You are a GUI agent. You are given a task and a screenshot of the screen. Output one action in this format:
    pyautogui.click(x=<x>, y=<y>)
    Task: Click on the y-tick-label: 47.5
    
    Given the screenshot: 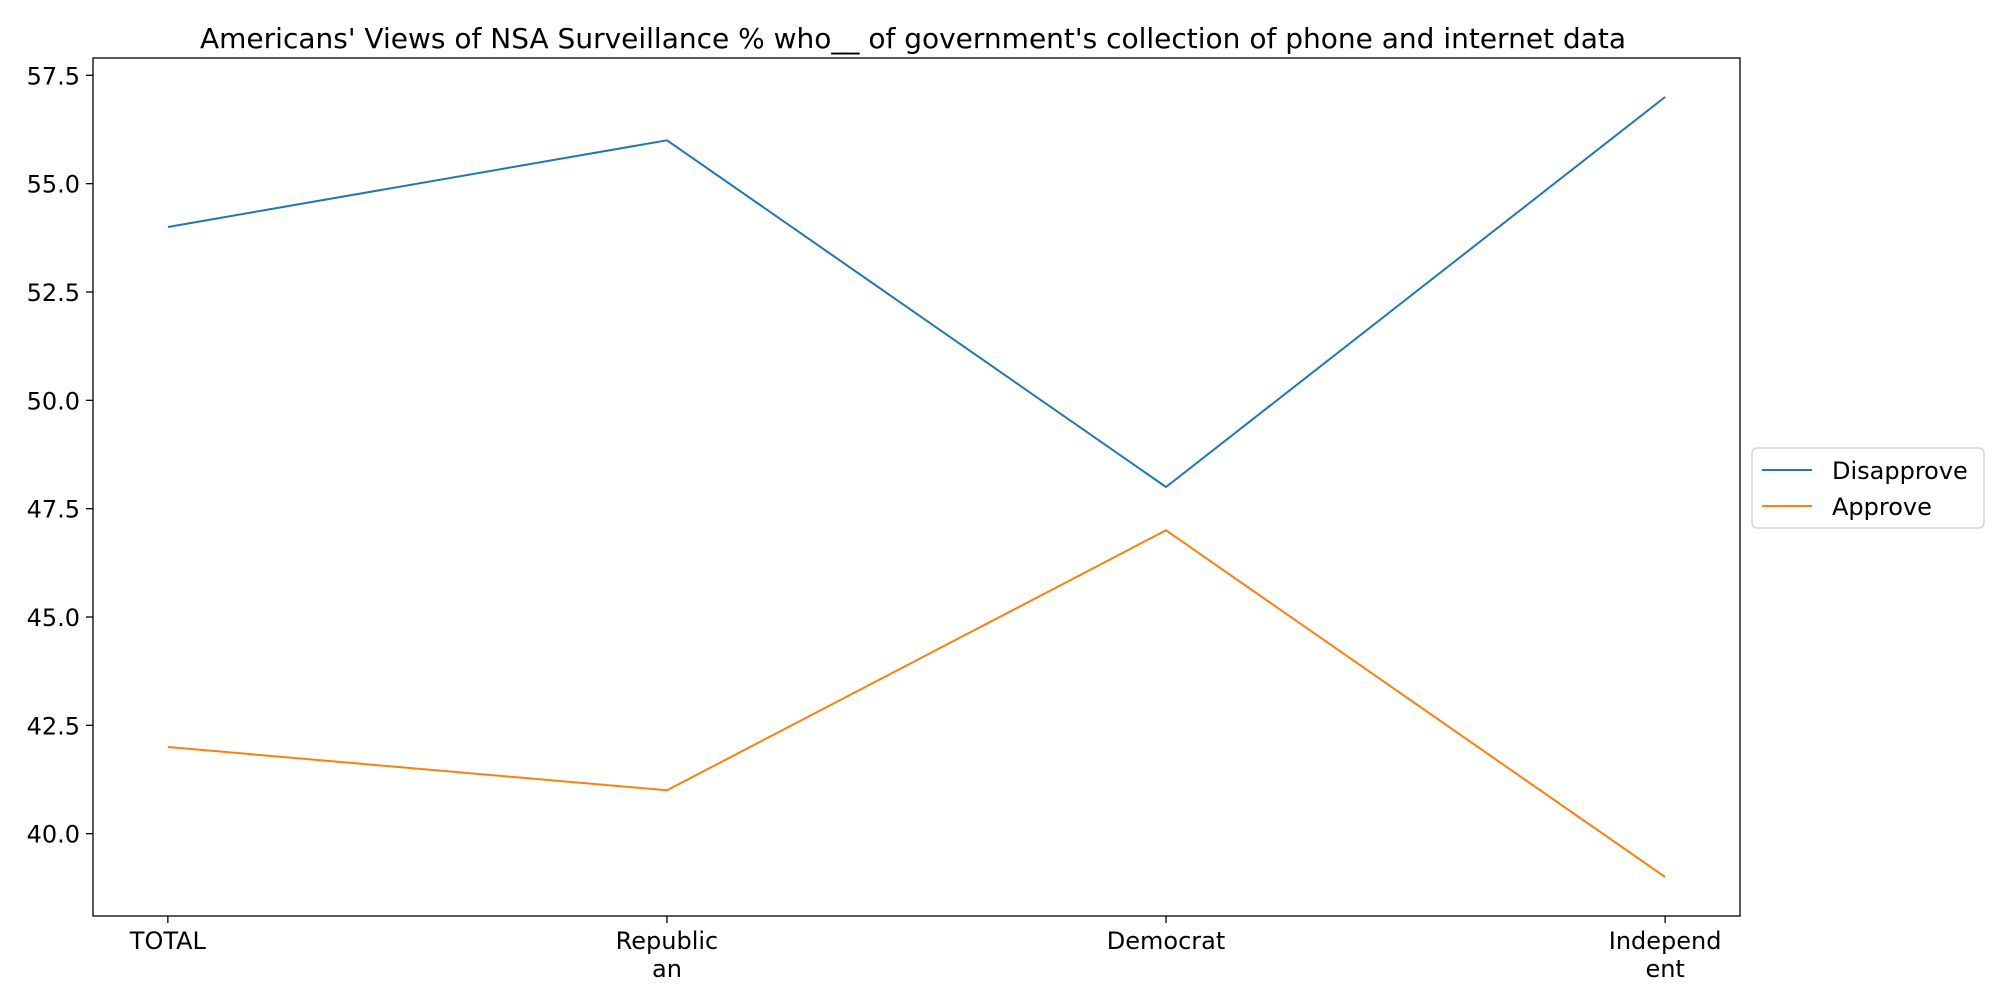 What is the action you would take?
    pyautogui.click(x=53, y=510)
    